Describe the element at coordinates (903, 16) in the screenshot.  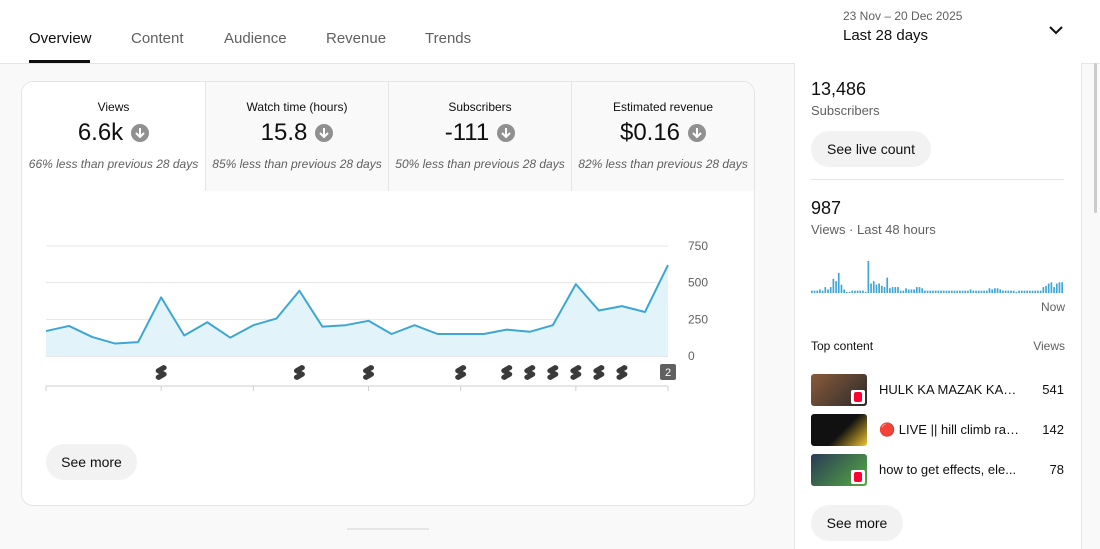
I see `date-range-dates: 23 Nov – 20 Dec 2025` at that location.